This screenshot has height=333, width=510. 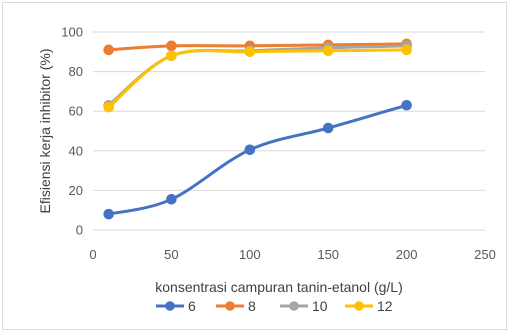 I want to click on y-tick-label: 80, so click(x=76, y=71).